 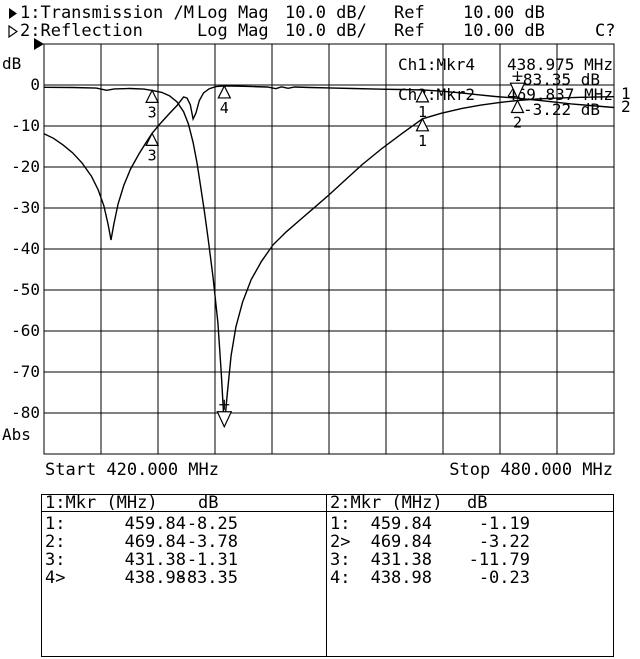 What do you see at coordinates (35, 84) in the screenshot?
I see `y-axis-tick-label: 0` at bounding box center [35, 84].